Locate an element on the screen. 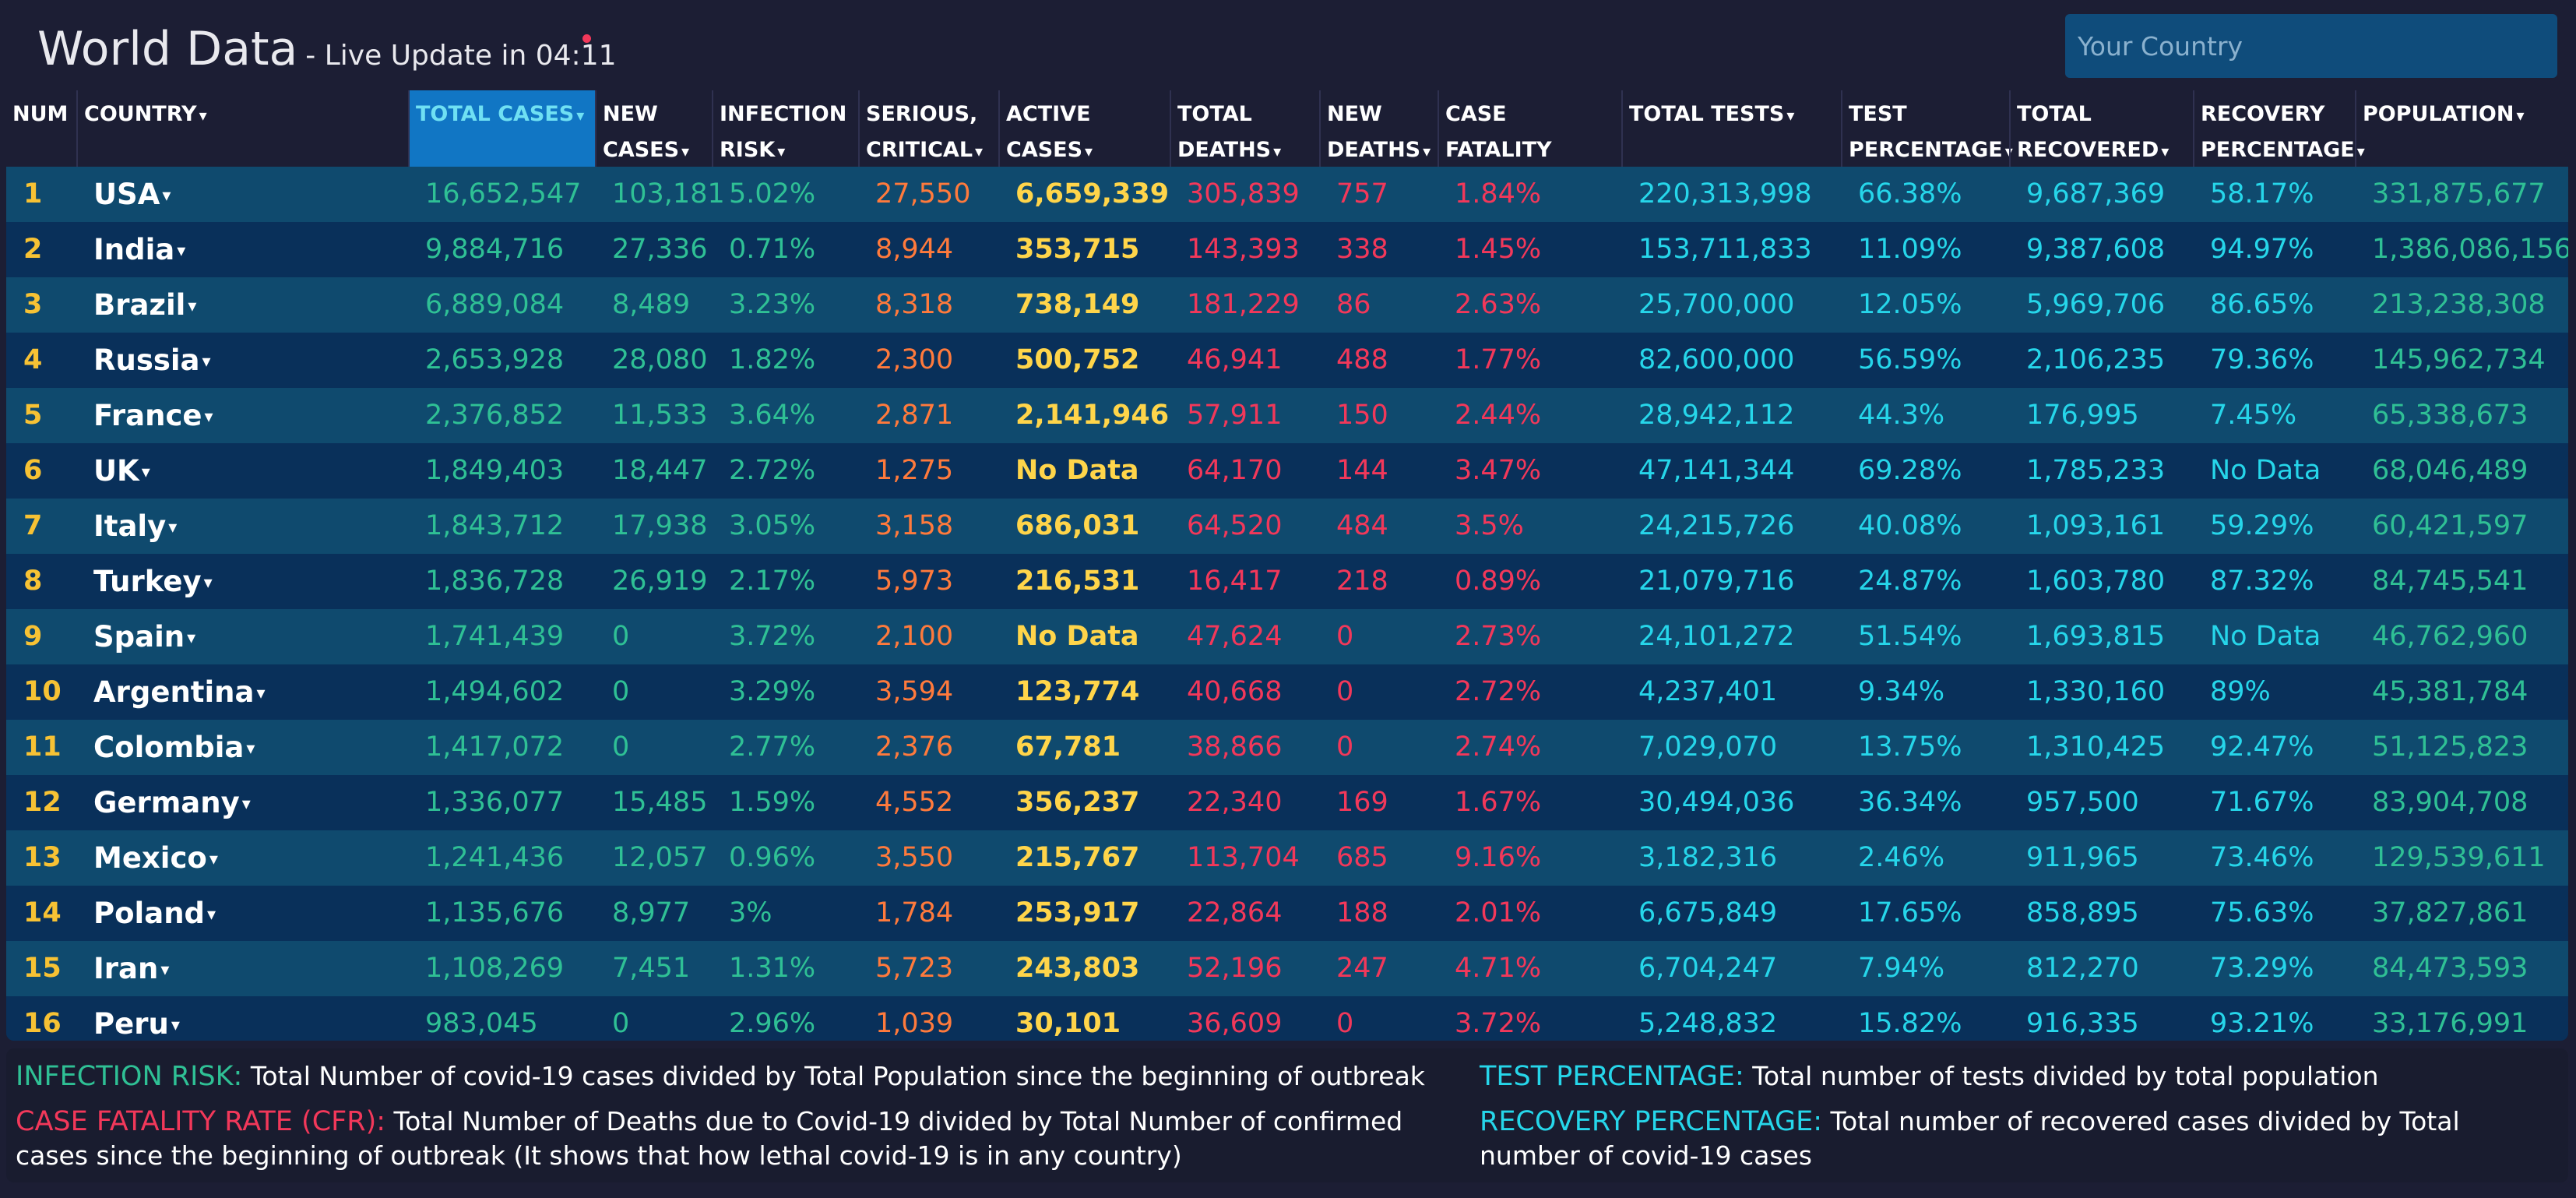  column-header-test-percentage: TEST PERCENTAGE ▾ is located at coordinates (1927, 128).